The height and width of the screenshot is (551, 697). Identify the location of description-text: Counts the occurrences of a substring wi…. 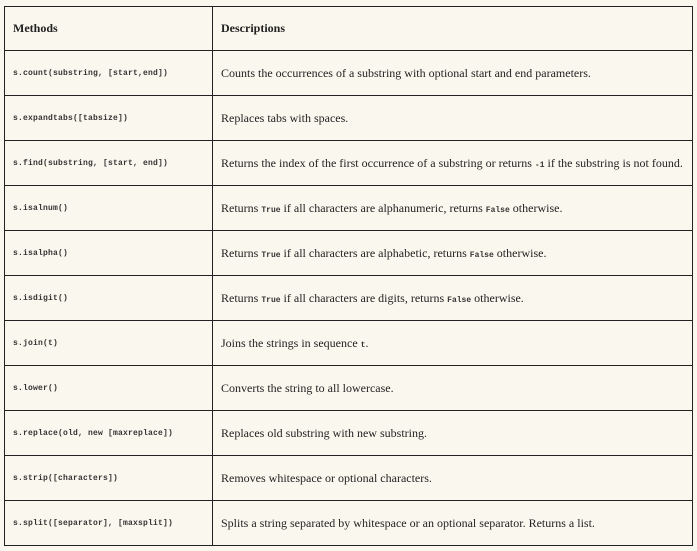
(406, 72).